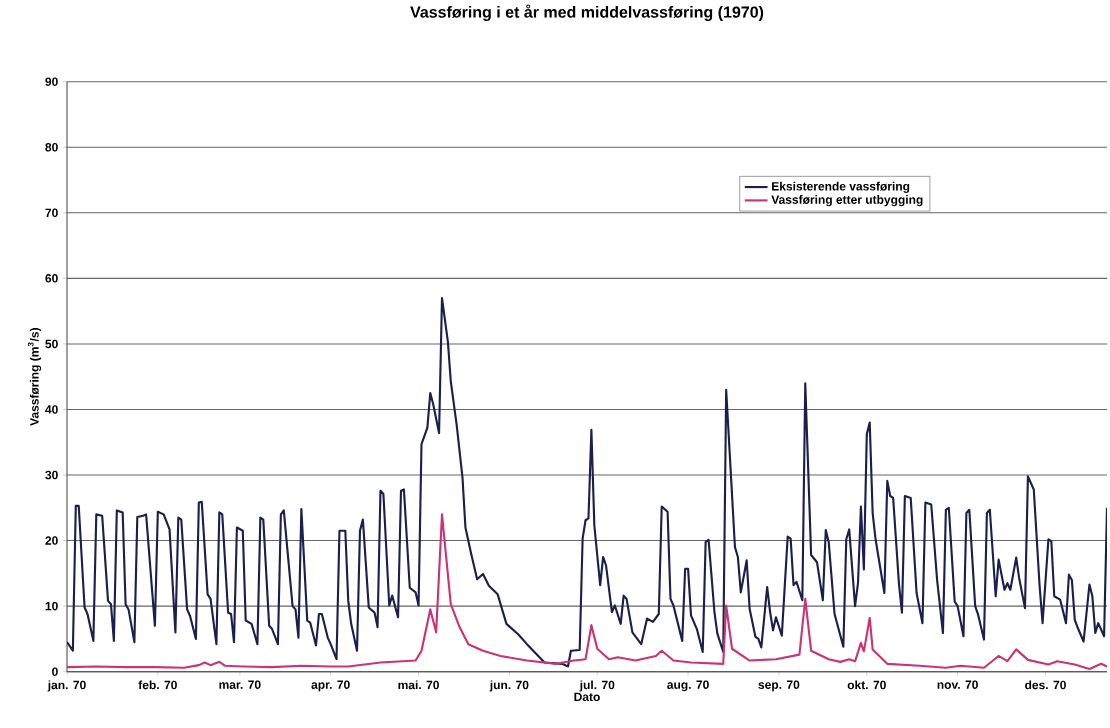  Describe the element at coordinates (847, 201) in the screenshot. I see `legend-label: Vassføring etter utbygging` at that location.